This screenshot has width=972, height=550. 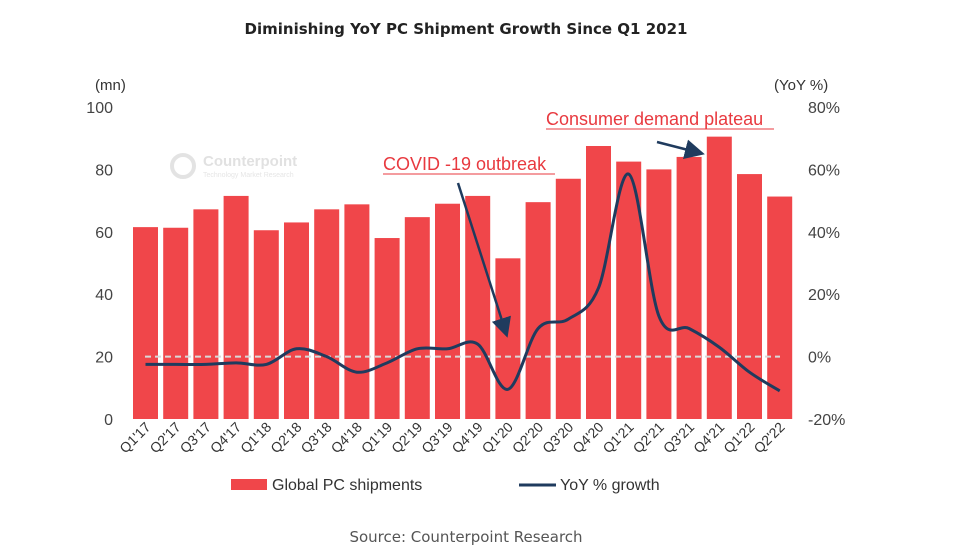 What do you see at coordinates (104, 358) in the screenshot?
I see `left-tick-label: 20` at bounding box center [104, 358].